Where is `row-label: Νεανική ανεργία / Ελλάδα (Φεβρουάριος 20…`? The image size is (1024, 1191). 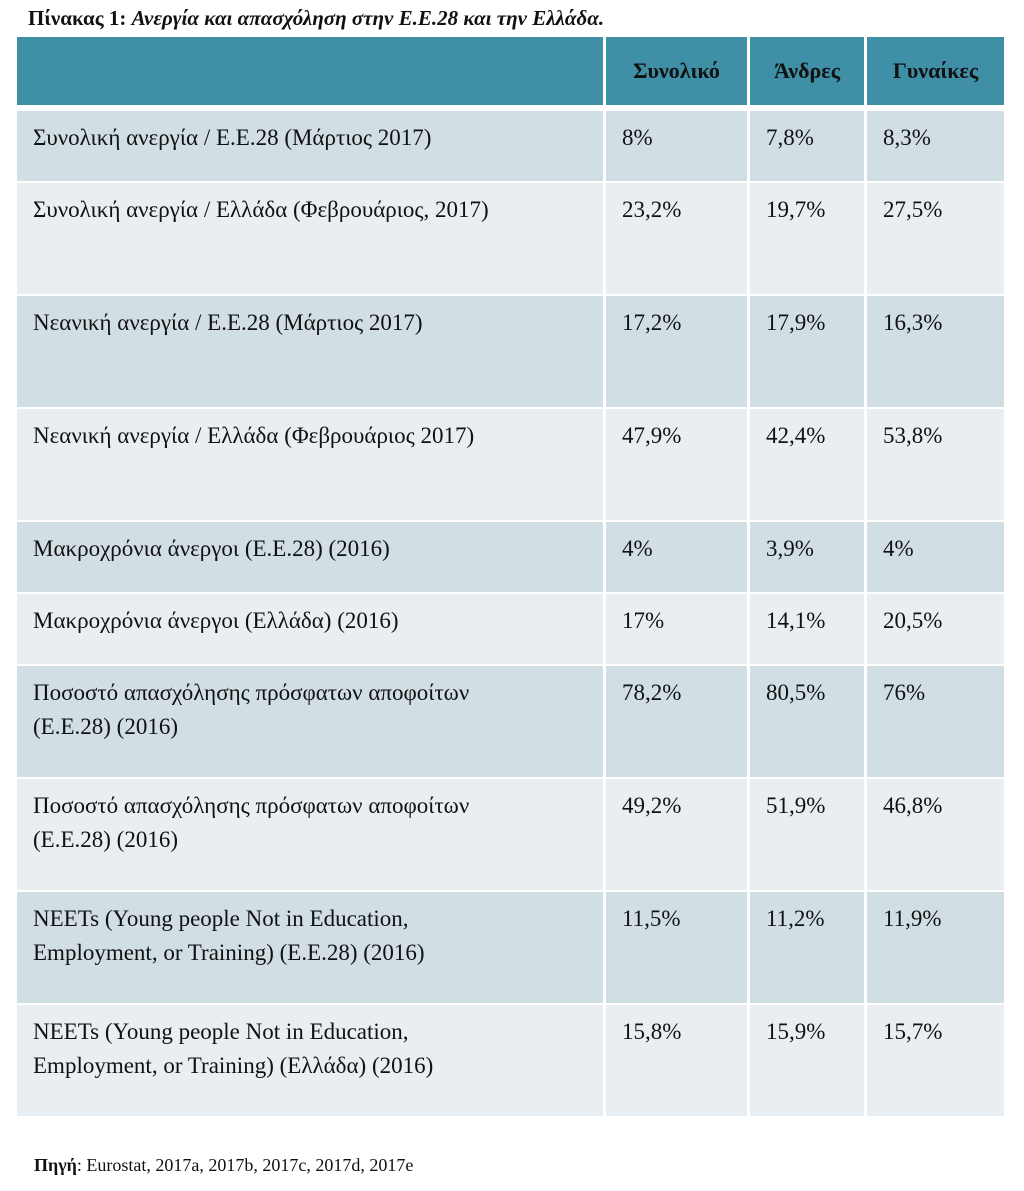 row-label: Νεανική ανεργία / Ελλάδα (Φεβρουάριος 20… is located at coordinates (310, 465).